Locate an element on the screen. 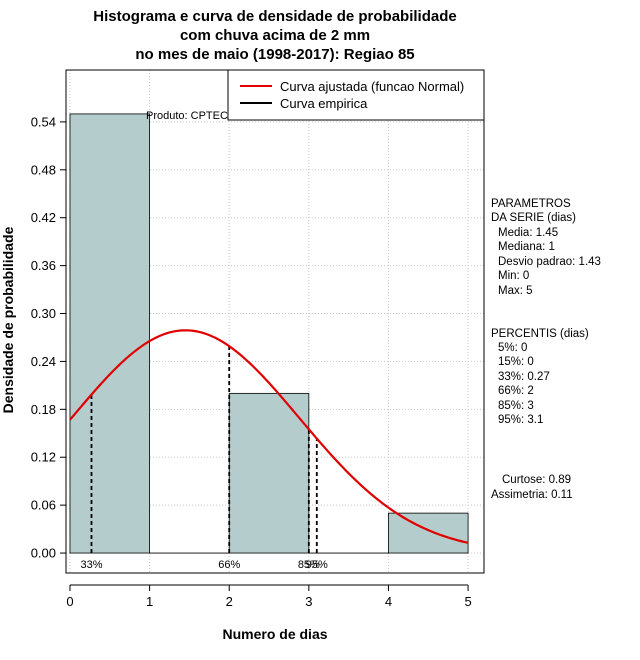 Image resolution: width=640 pixels, height=660 pixels. param-min: Min: 0 is located at coordinates (513, 276).